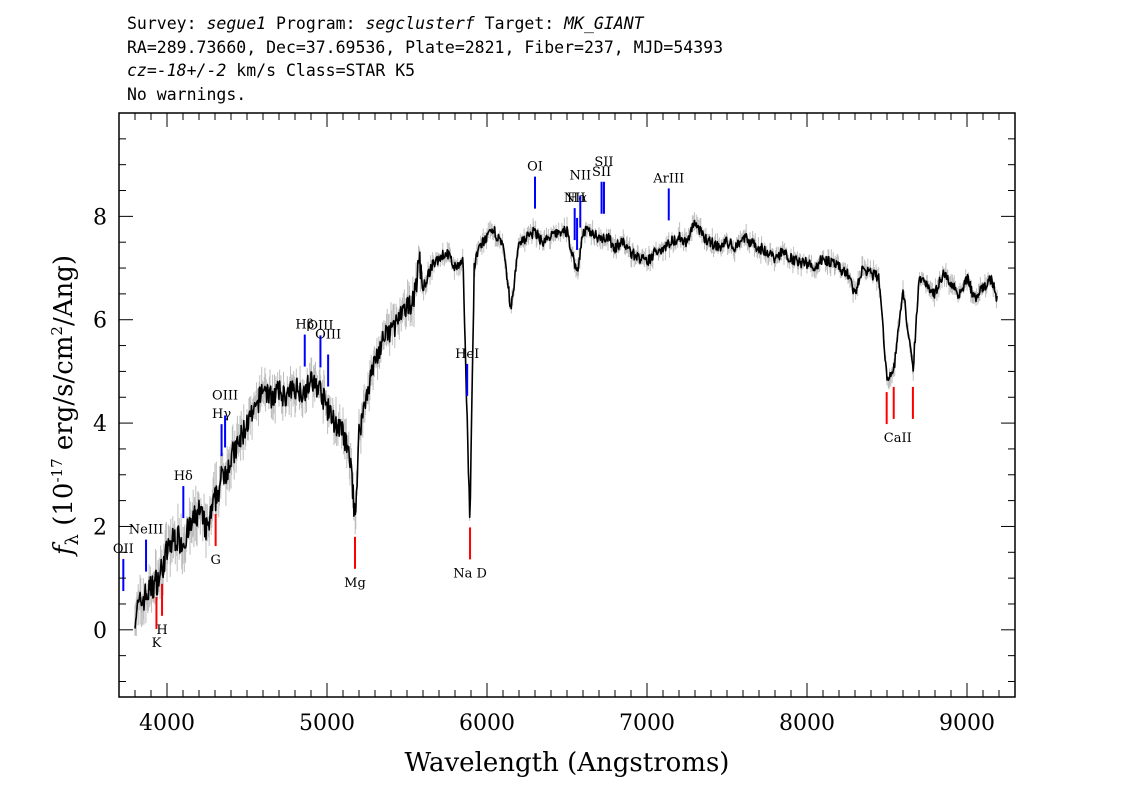 Image resolution: width=1134 pixels, height=810 pixels. Describe the element at coordinates (167, 23) in the screenshot. I see `survey-label: Survey:` at that location.